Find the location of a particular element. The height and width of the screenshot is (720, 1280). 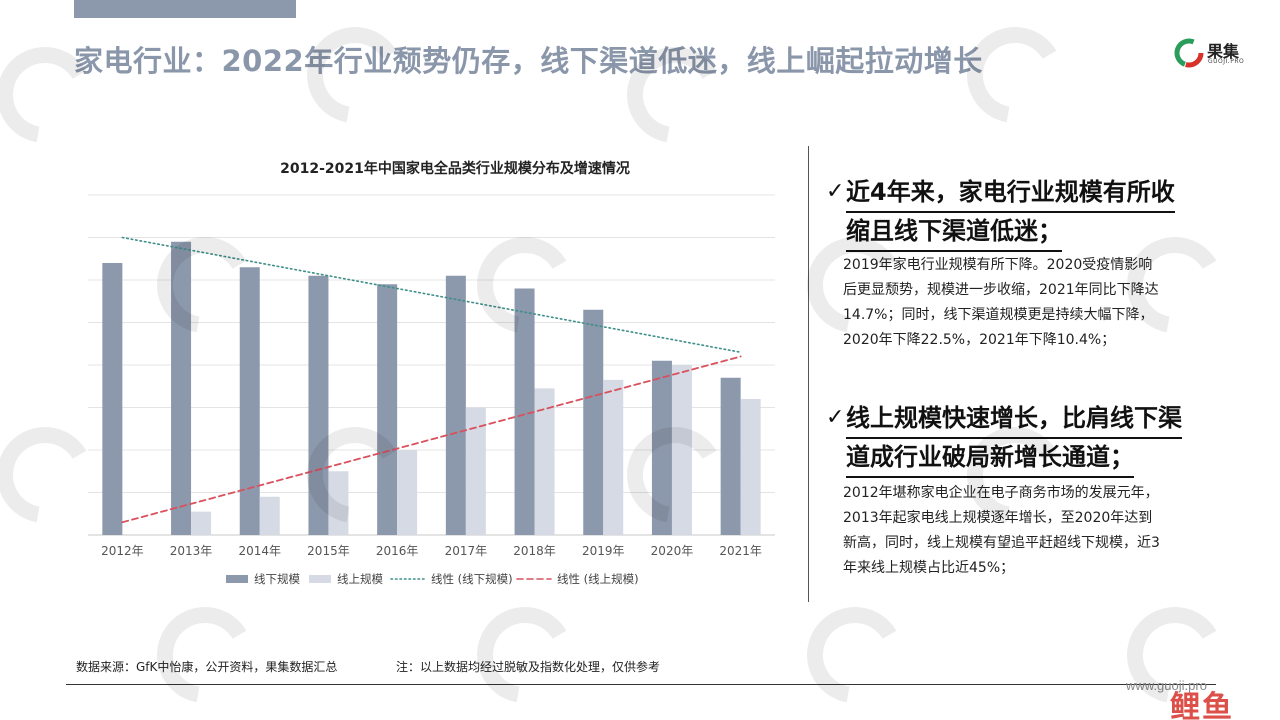

x-tick-label: 2017年 is located at coordinates (466, 551).